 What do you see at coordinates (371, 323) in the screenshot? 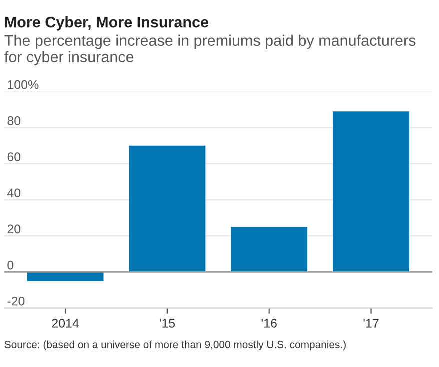
I see `x-tick-label: '17` at bounding box center [371, 323].